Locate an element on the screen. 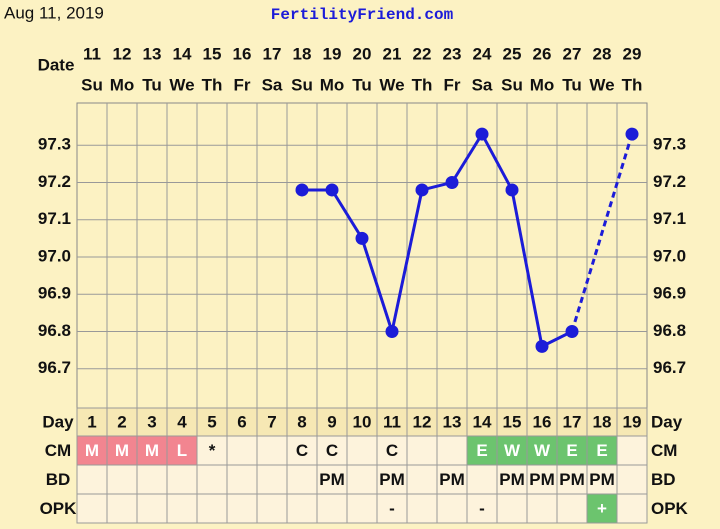 Image resolution: width=720 pixels, height=529 pixels. date-label: 19 is located at coordinates (332, 53).